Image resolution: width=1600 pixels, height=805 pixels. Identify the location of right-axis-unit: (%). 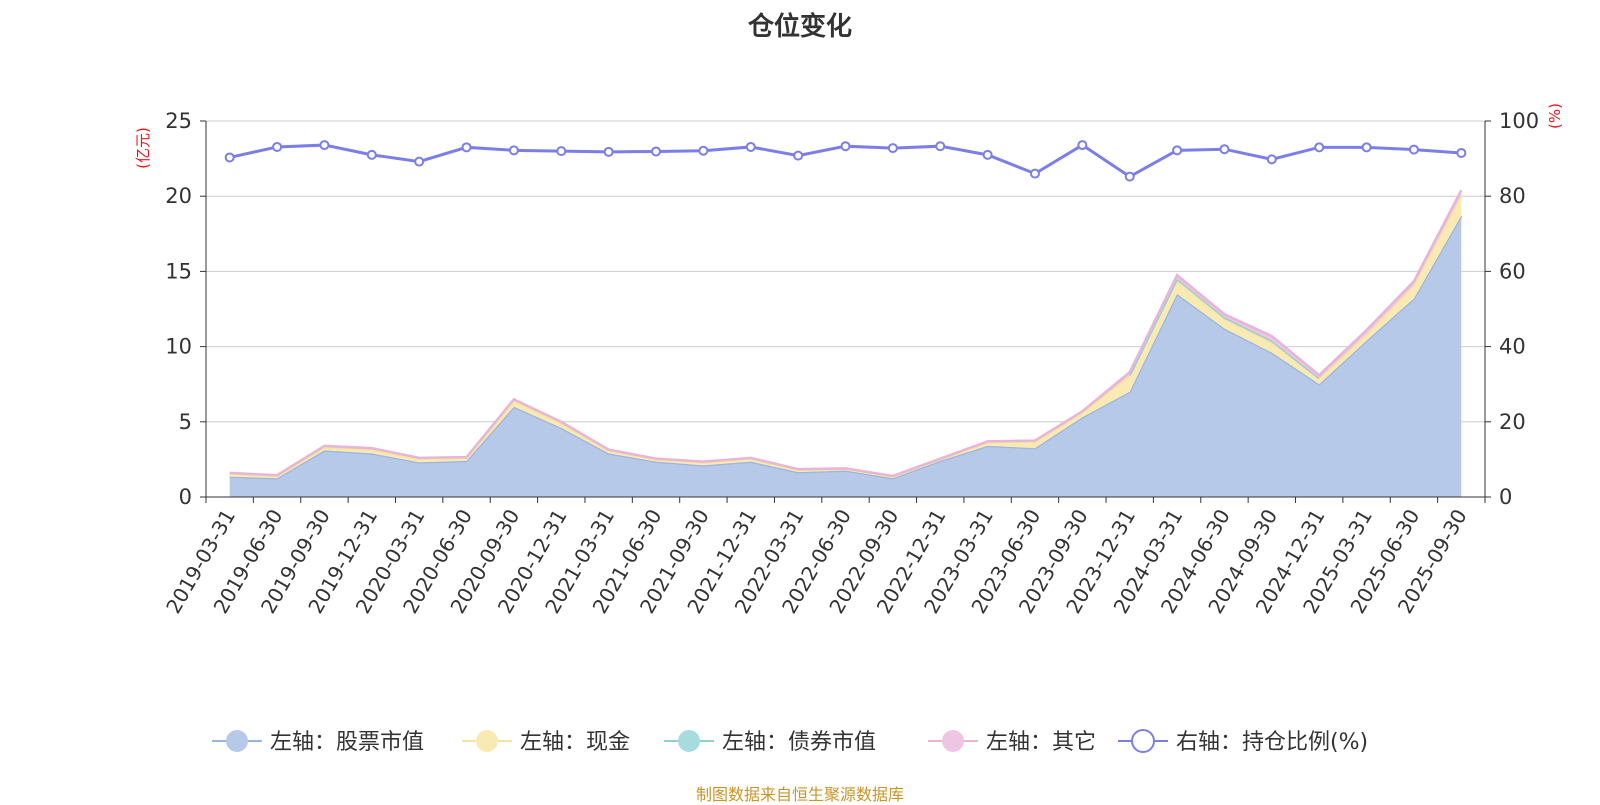
(1555, 116).